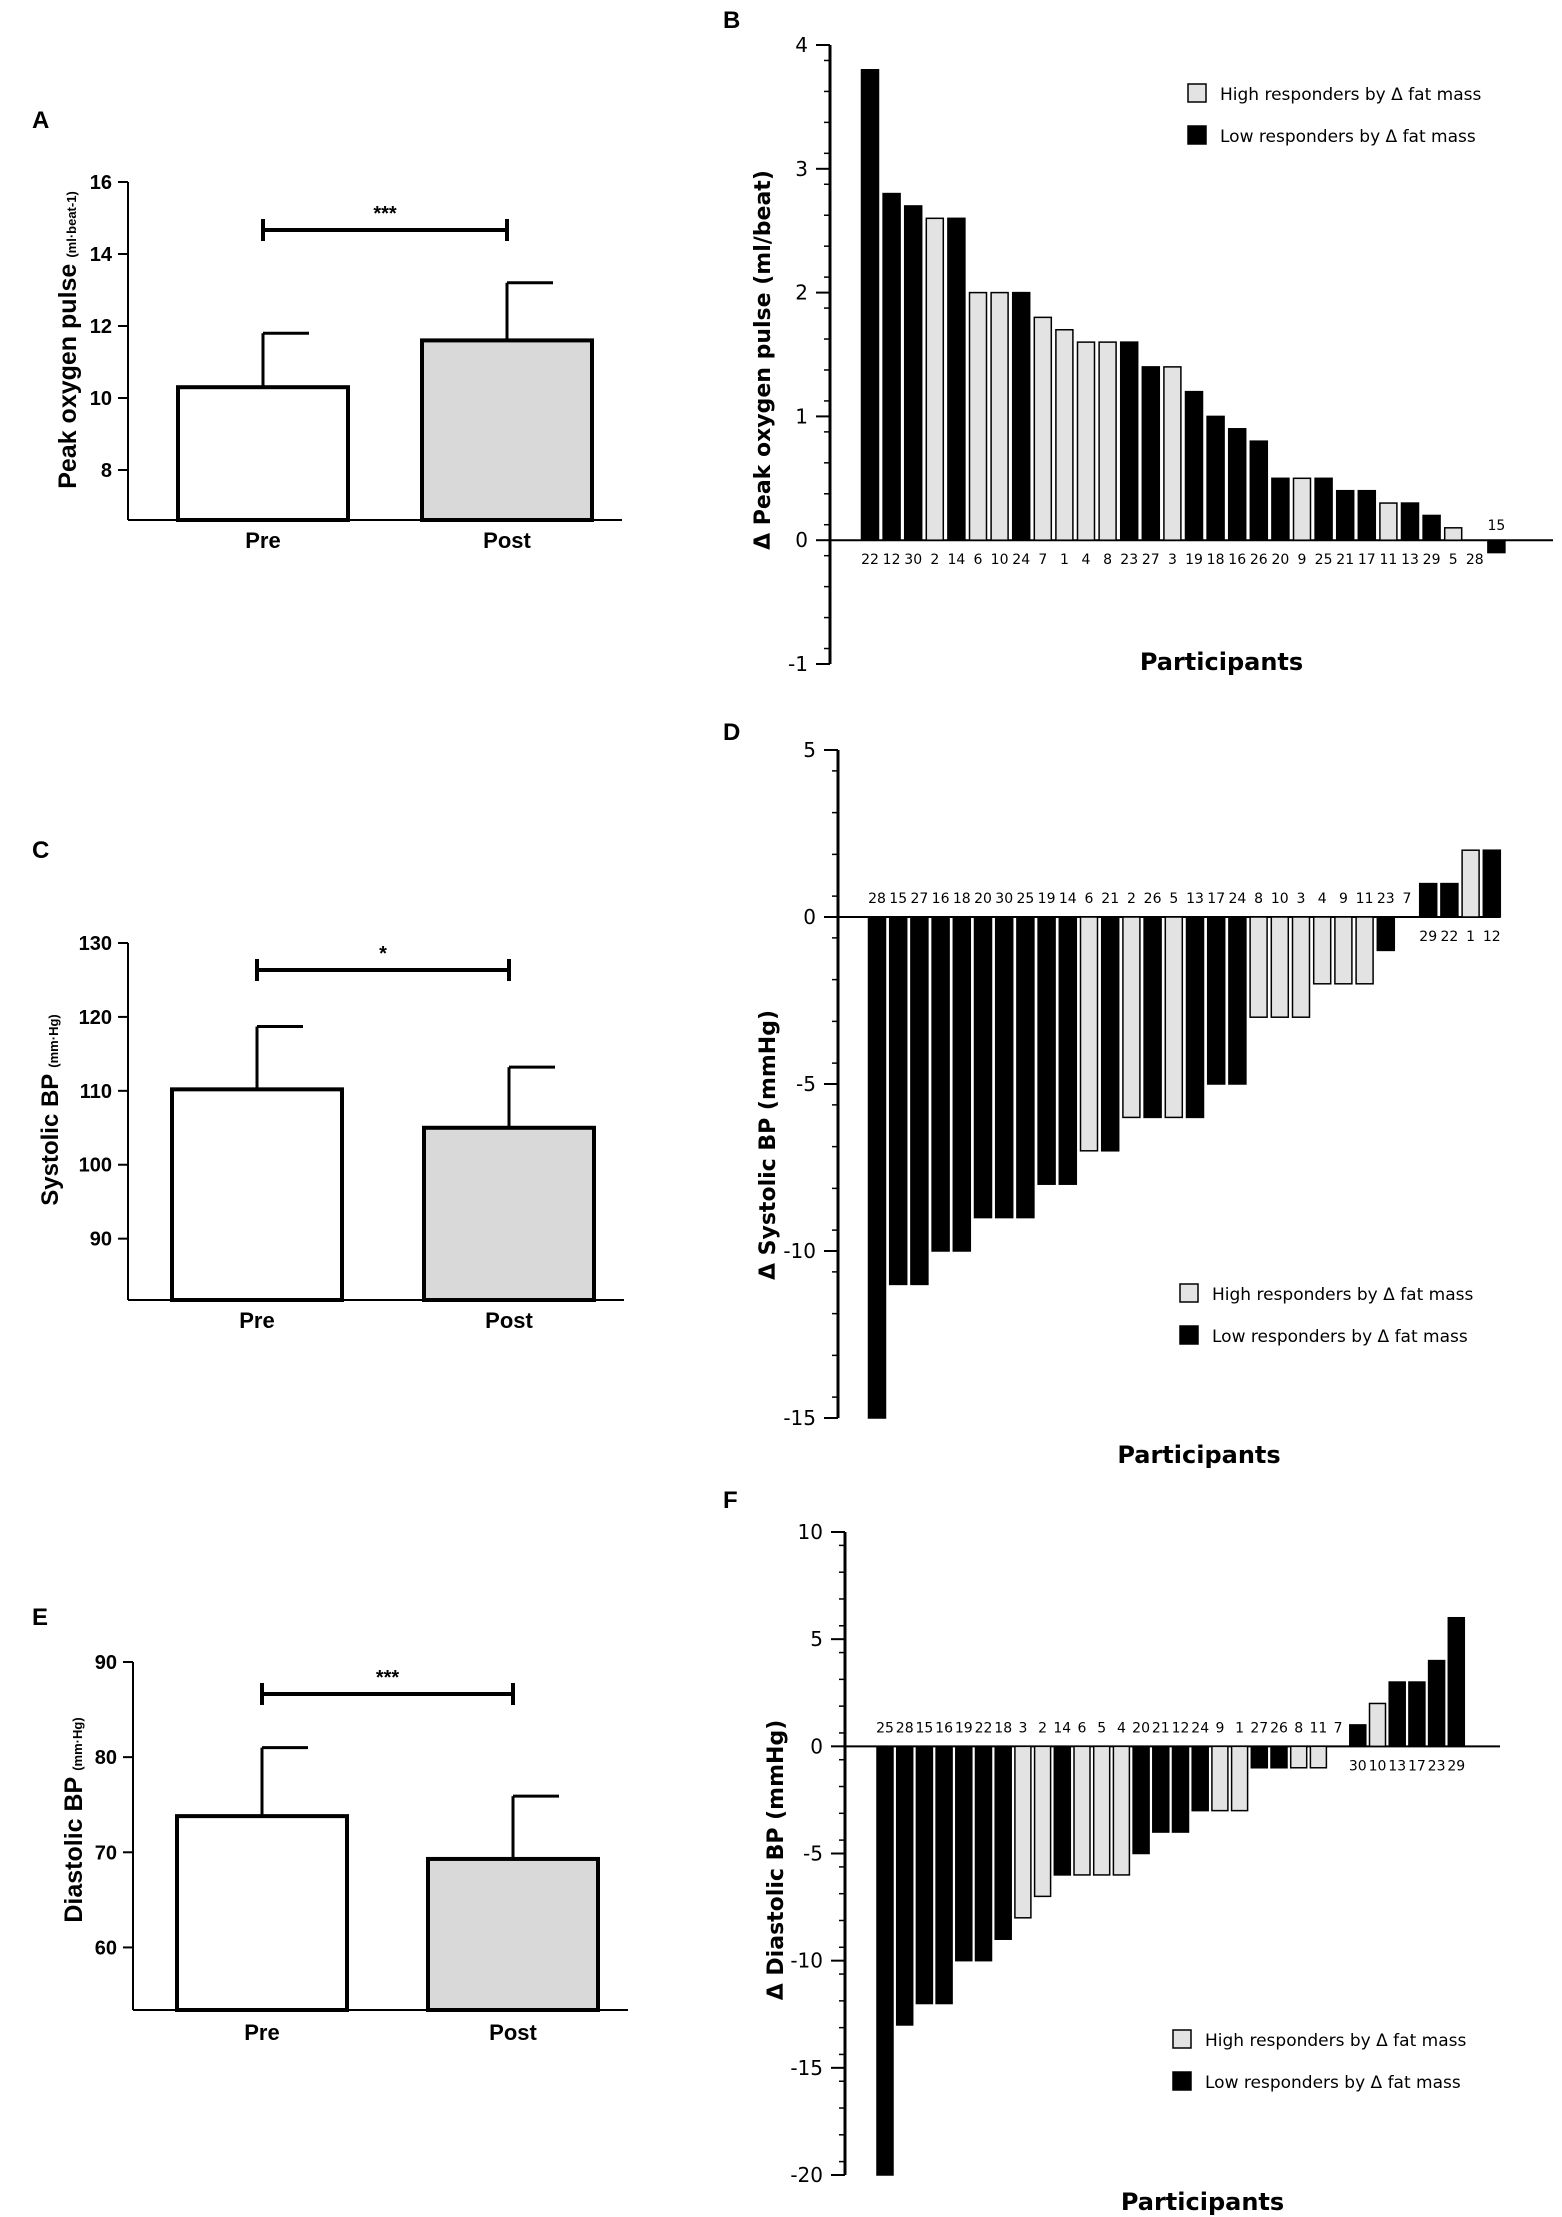  What do you see at coordinates (40, 120) in the screenshot?
I see `panel-label: A` at bounding box center [40, 120].